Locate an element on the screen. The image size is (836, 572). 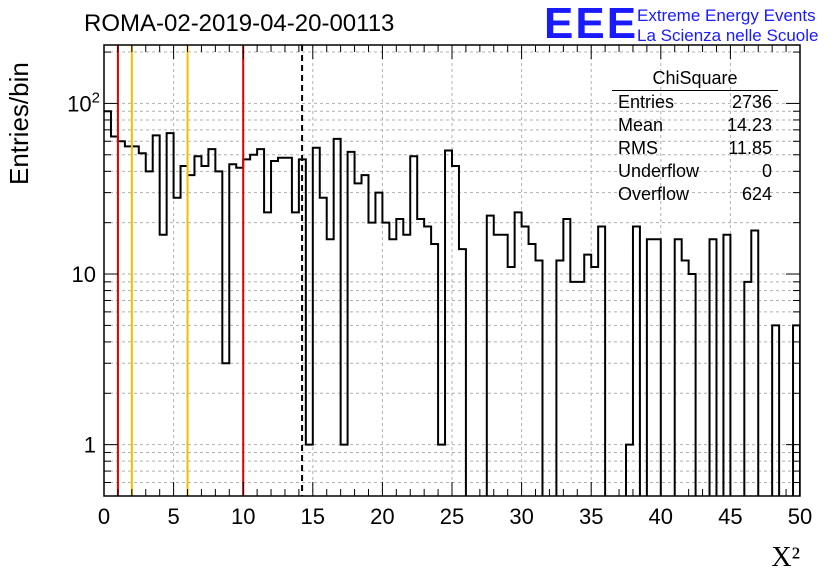
stats-label: Mean is located at coordinates (641, 125).